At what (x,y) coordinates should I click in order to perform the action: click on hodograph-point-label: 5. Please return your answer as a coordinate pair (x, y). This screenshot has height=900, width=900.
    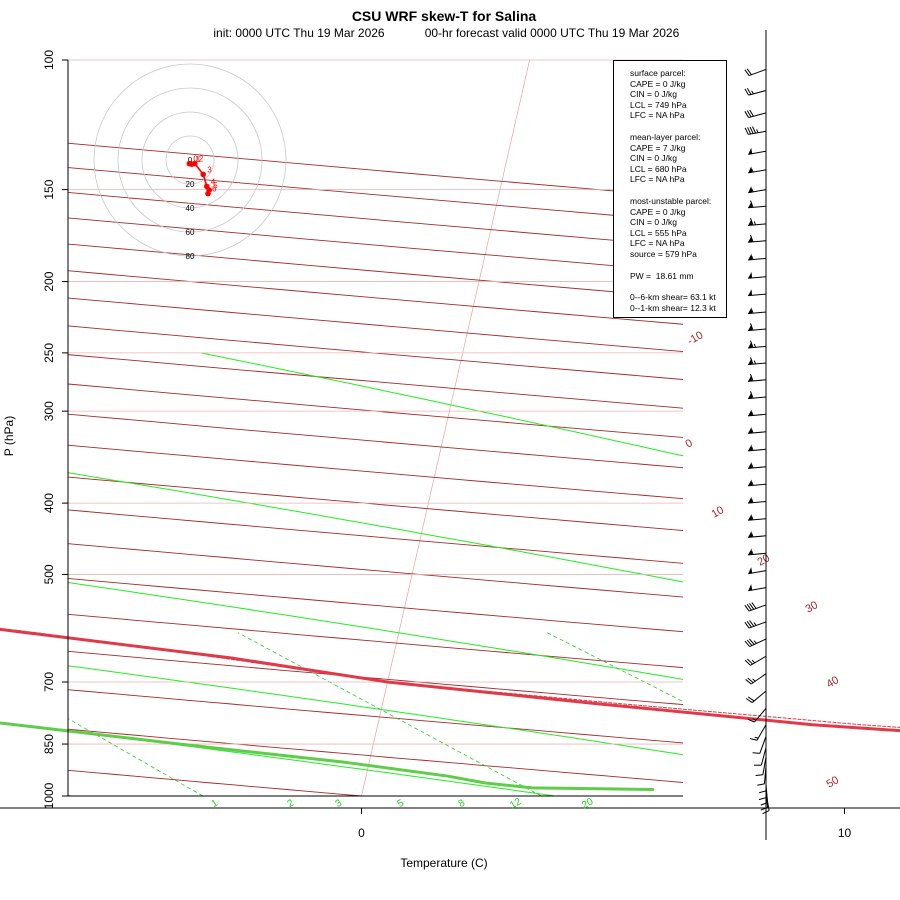
    Looking at the image, I should click on (215, 185).